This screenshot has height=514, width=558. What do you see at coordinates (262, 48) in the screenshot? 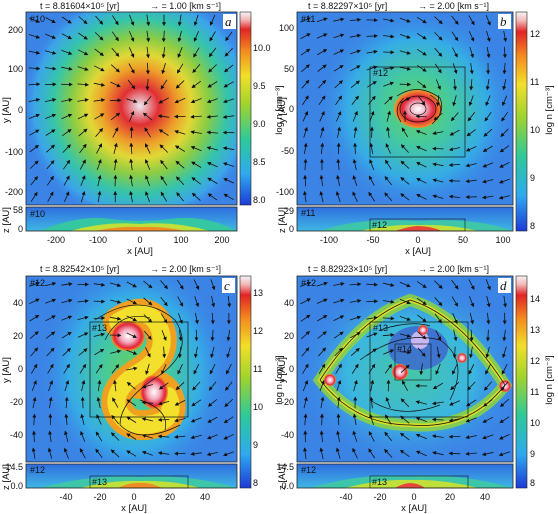
I see `panel-a-cbar-tick: 10.0` at bounding box center [262, 48].